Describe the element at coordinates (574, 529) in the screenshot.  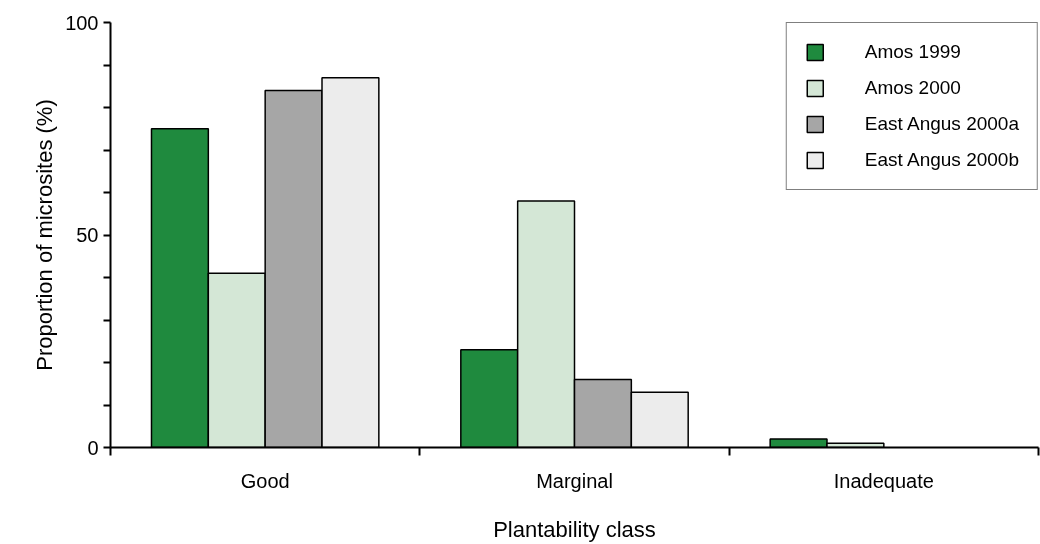
I see `x-axis-title: Plantability class` at that location.